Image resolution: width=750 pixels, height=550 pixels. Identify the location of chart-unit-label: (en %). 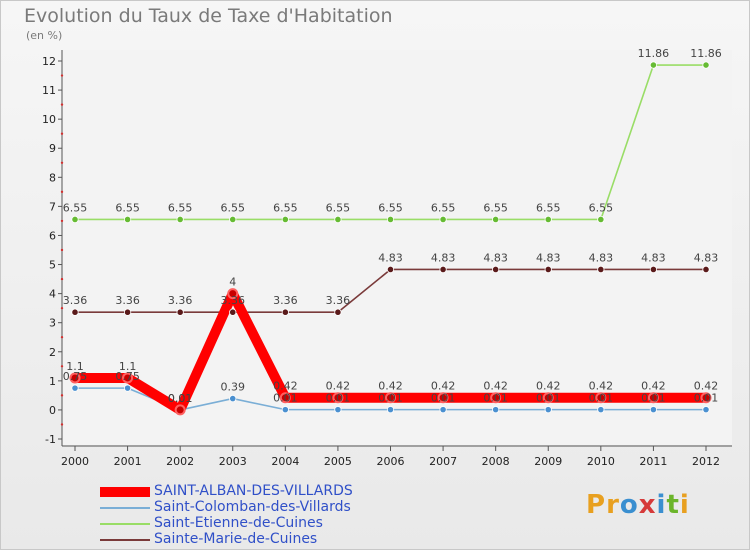
(44, 35).